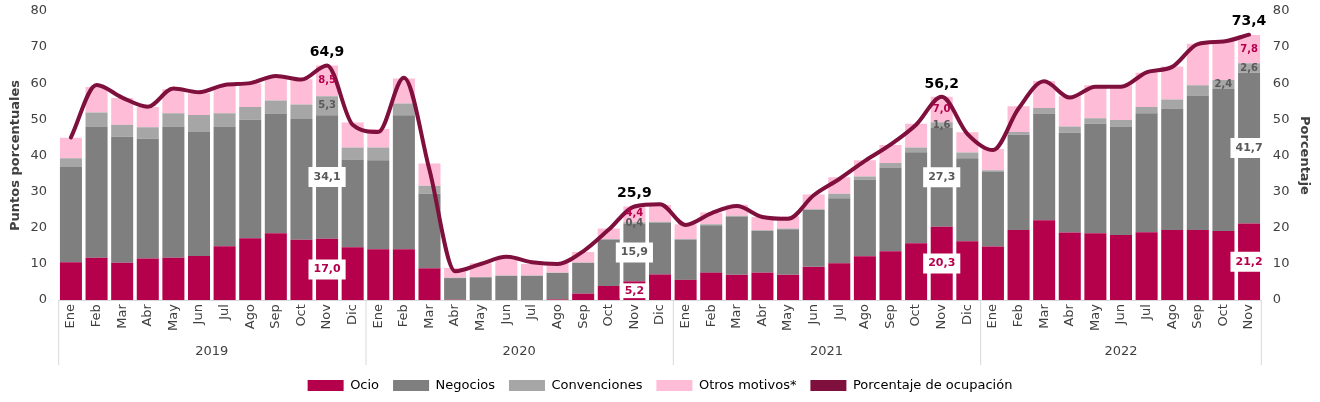 This screenshot has width=1320, height=402. Describe the element at coordinates (942, 263) in the screenshot. I see `data-label: 20,3` at that location.